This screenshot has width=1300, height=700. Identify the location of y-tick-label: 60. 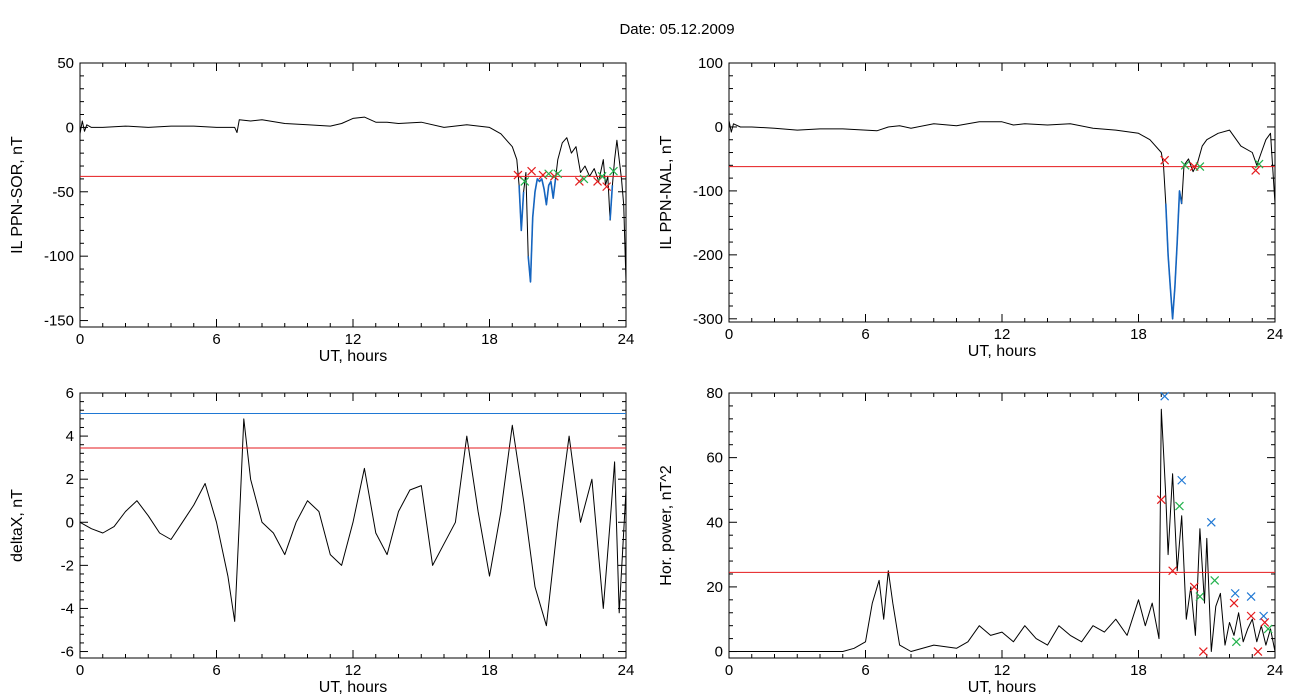
(714, 458).